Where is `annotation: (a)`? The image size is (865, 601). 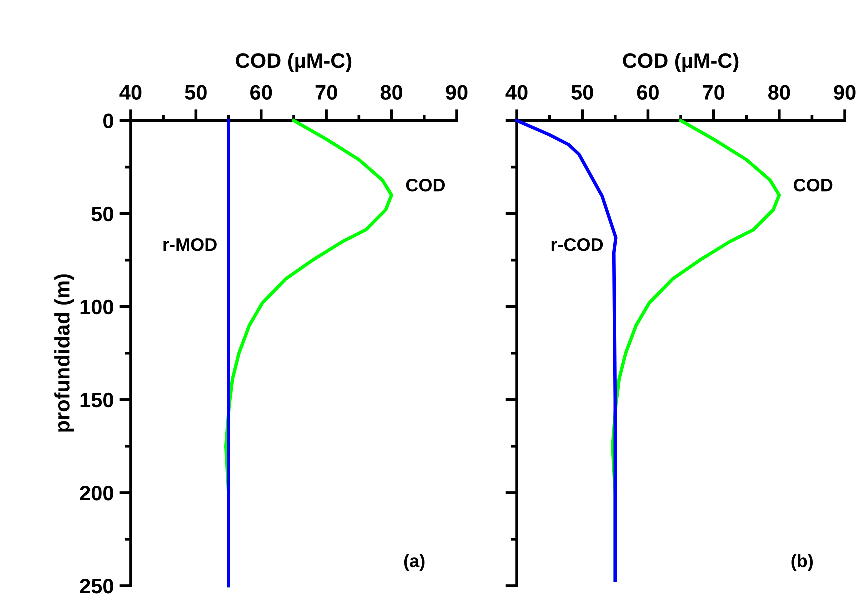 annotation: (a) is located at coordinates (414, 563).